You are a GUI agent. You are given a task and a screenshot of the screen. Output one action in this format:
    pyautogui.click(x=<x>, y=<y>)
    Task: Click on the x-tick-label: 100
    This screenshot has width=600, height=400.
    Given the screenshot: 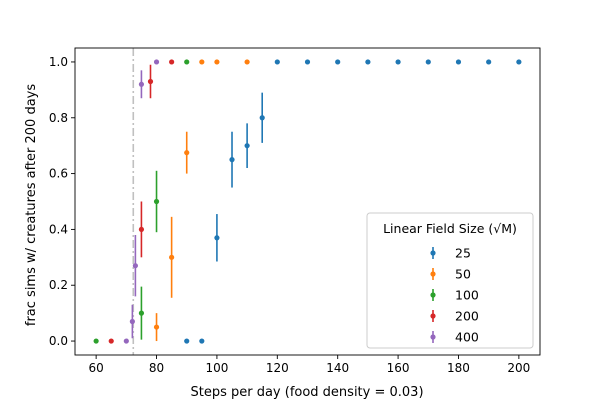 What is the action you would take?
    pyautogui.click(x=216, y=368)
    